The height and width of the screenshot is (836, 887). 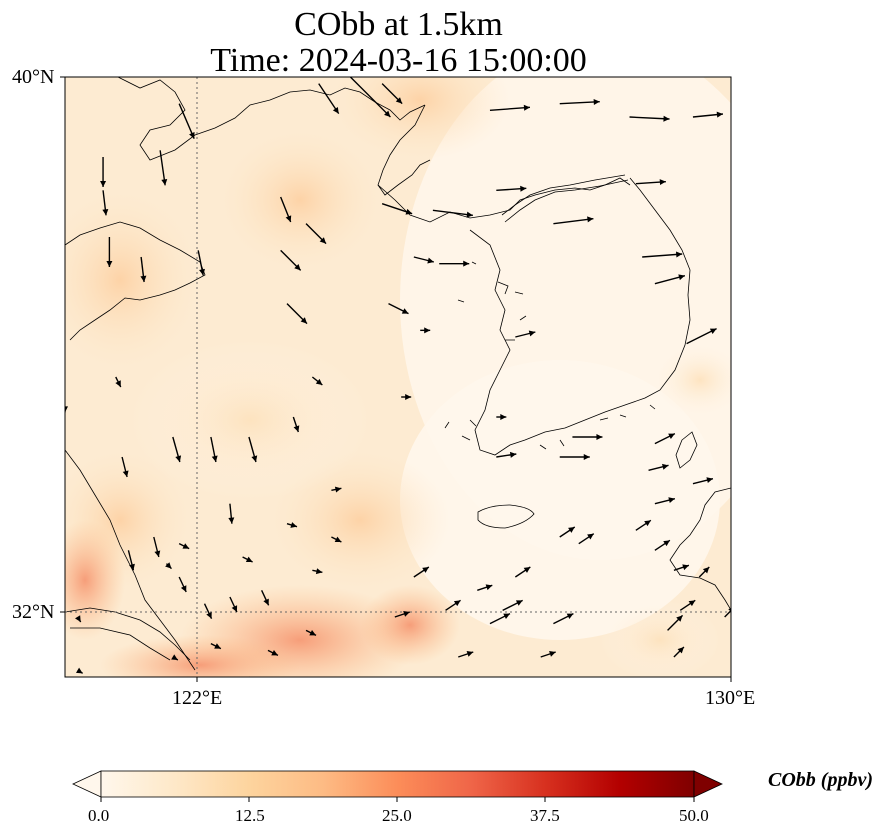 What do you see at coordinates (128, 634) in the screenshot?
I see `yangtze-mouth` at bounding box center [128, 634].